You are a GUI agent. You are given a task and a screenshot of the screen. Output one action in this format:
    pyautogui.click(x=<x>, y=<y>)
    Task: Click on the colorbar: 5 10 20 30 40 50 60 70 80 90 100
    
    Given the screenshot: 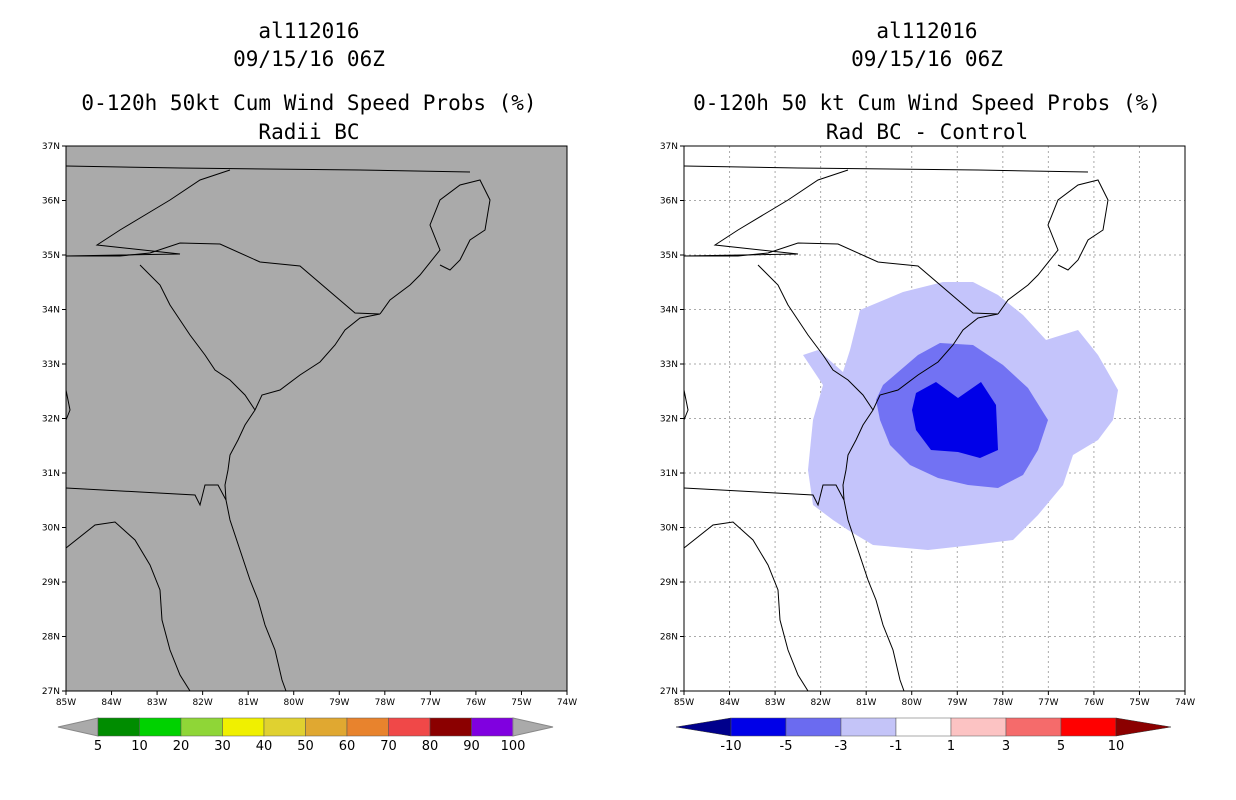 What is the action you would take?
    pyautogui.click(x=305, y=735)
    